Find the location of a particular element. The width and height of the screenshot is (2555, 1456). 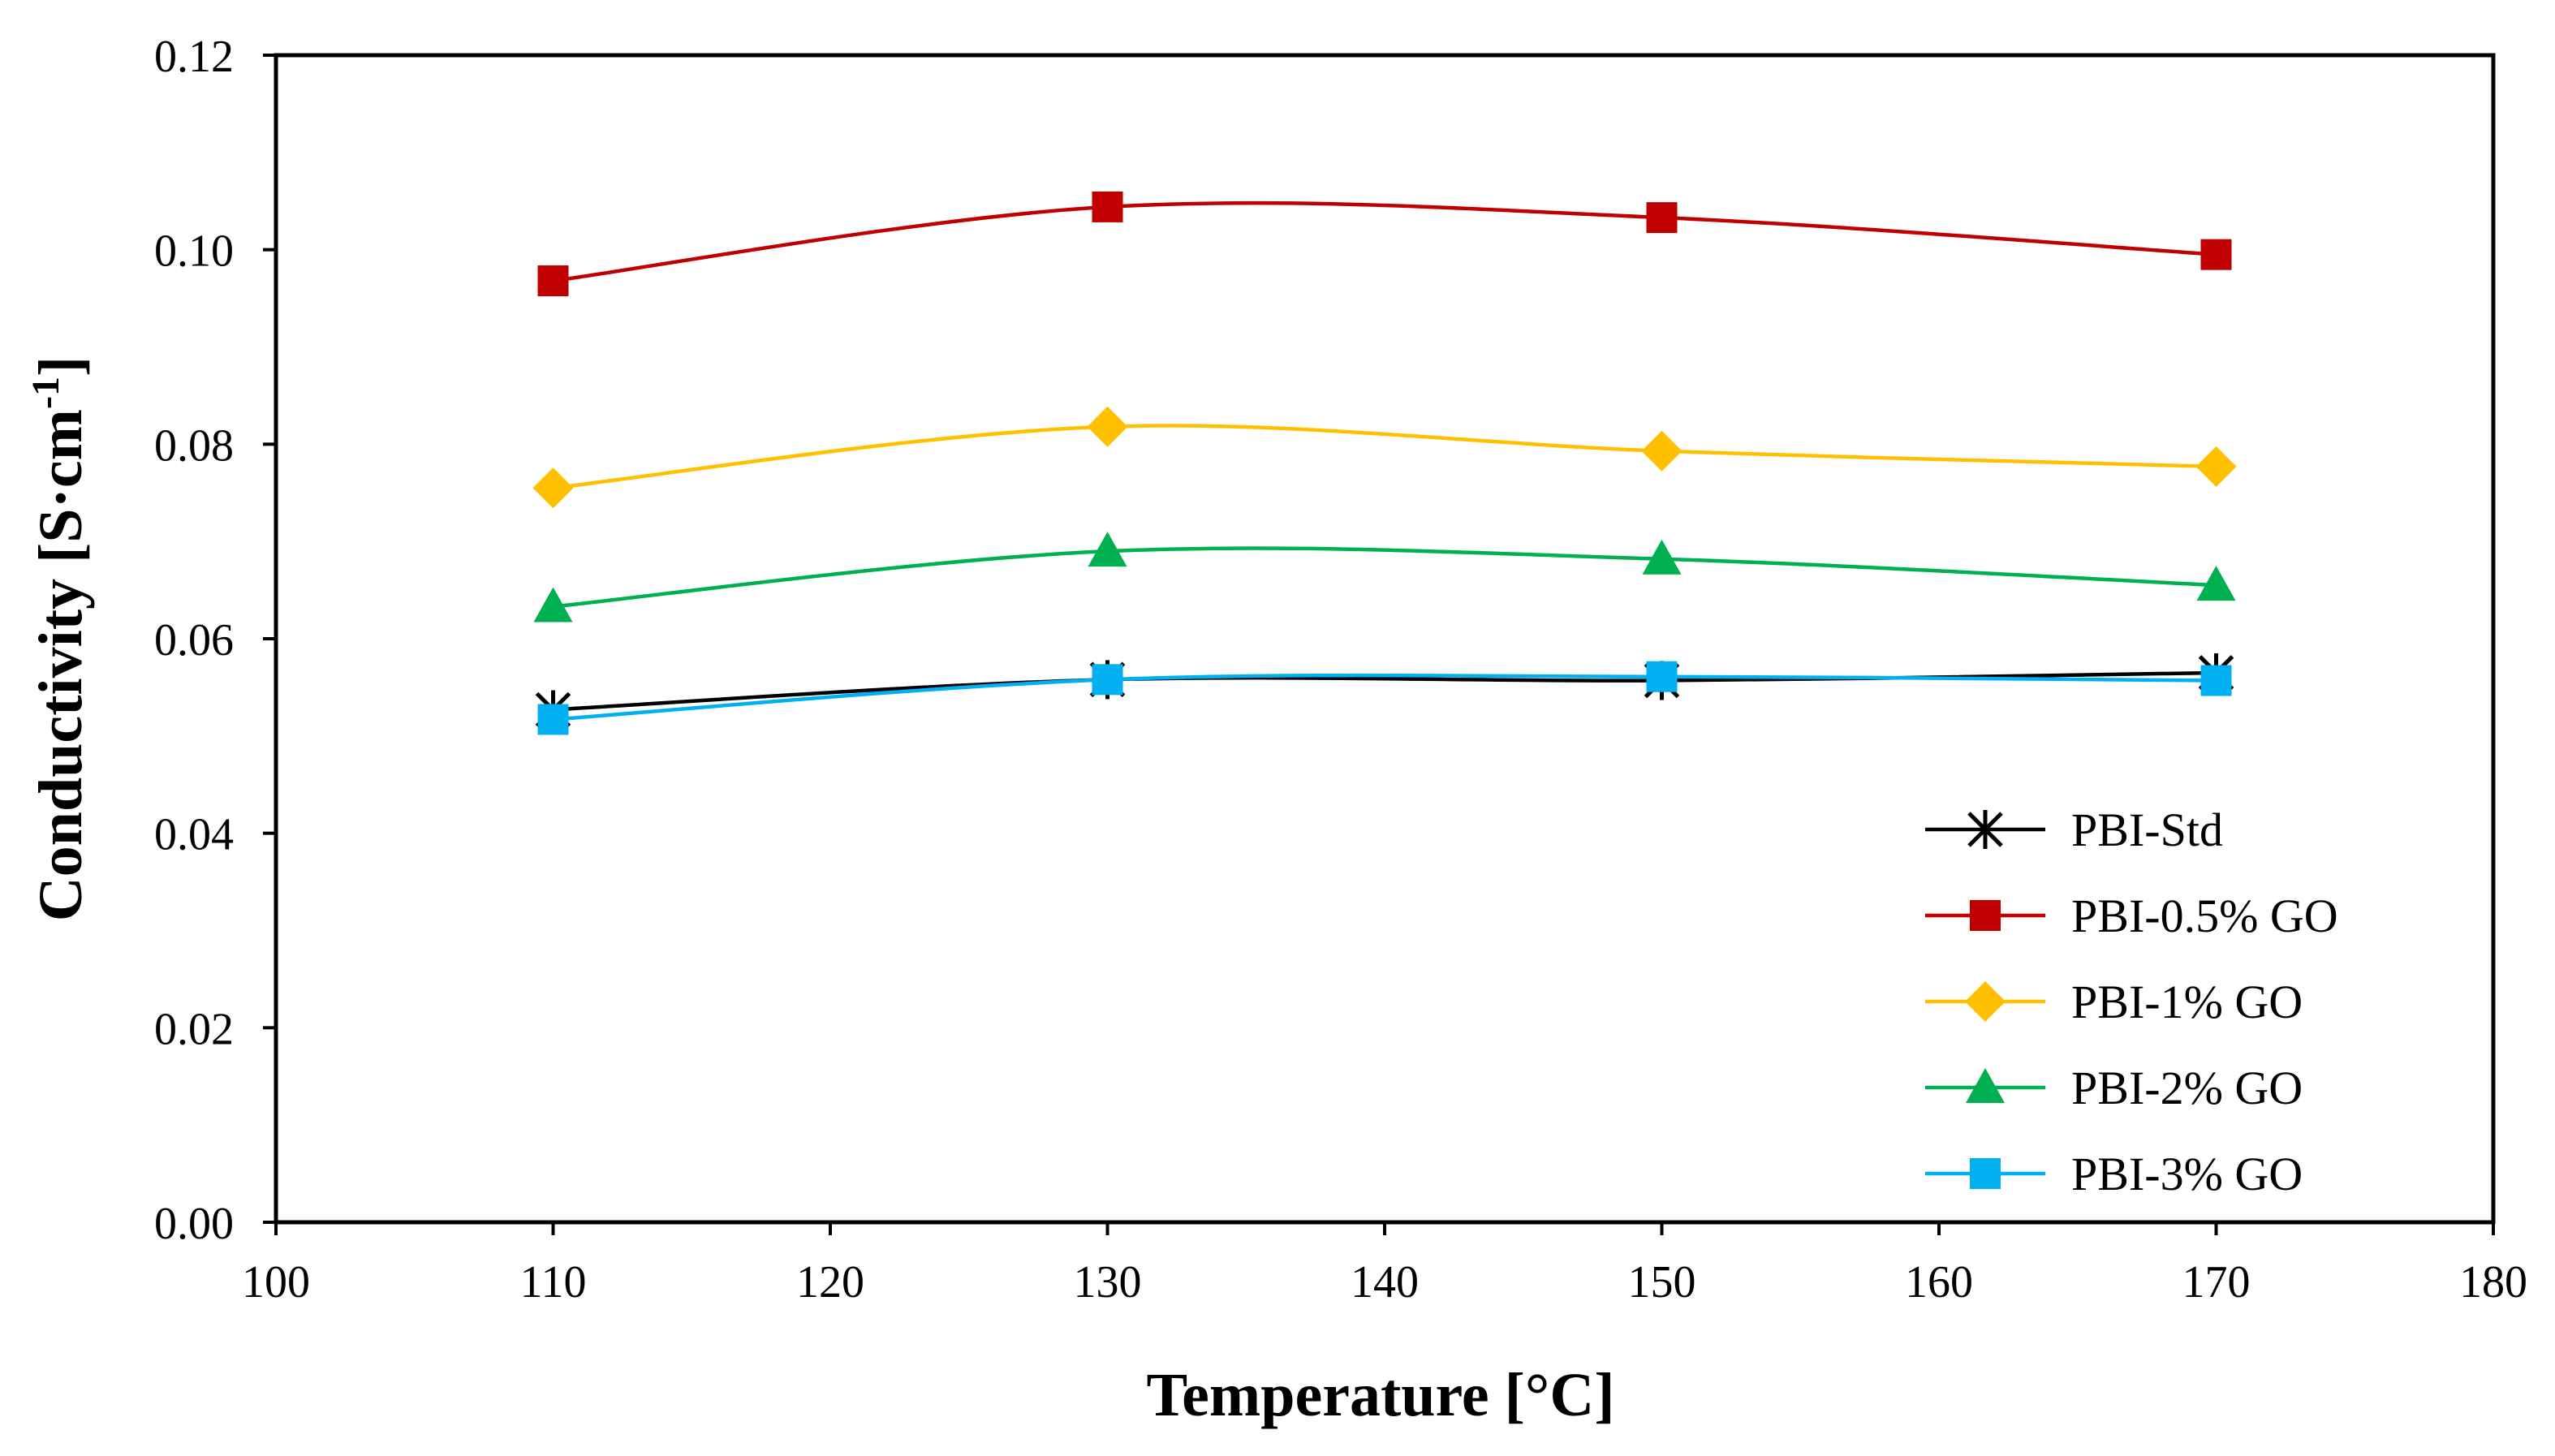

legend-label: PBI-1% GO is located at coordinates (2187, 1002).